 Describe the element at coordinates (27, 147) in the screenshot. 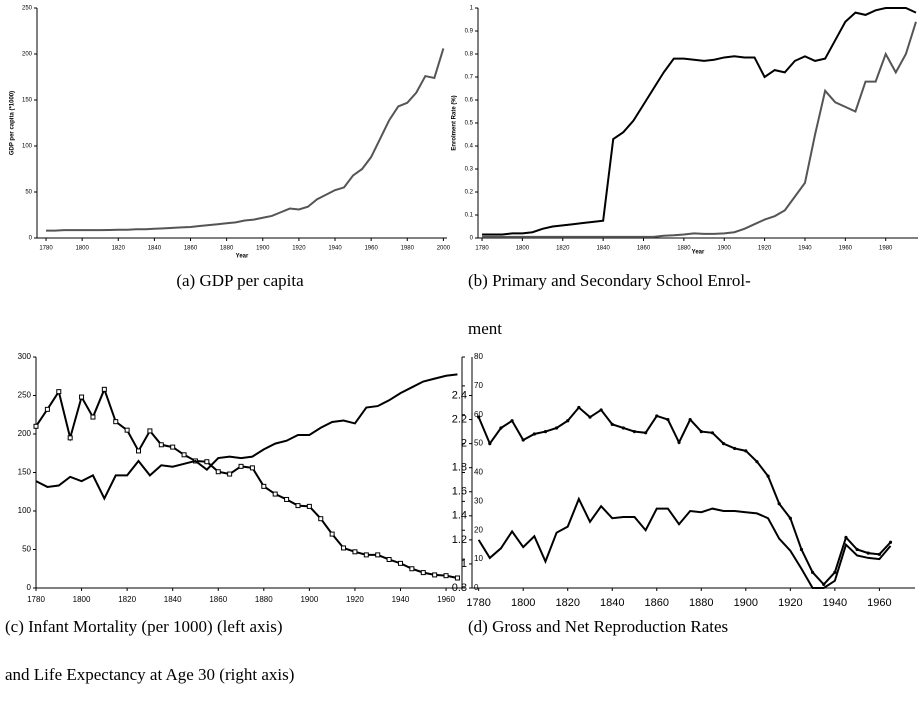

I see `y-tick-label: 100` at that location.